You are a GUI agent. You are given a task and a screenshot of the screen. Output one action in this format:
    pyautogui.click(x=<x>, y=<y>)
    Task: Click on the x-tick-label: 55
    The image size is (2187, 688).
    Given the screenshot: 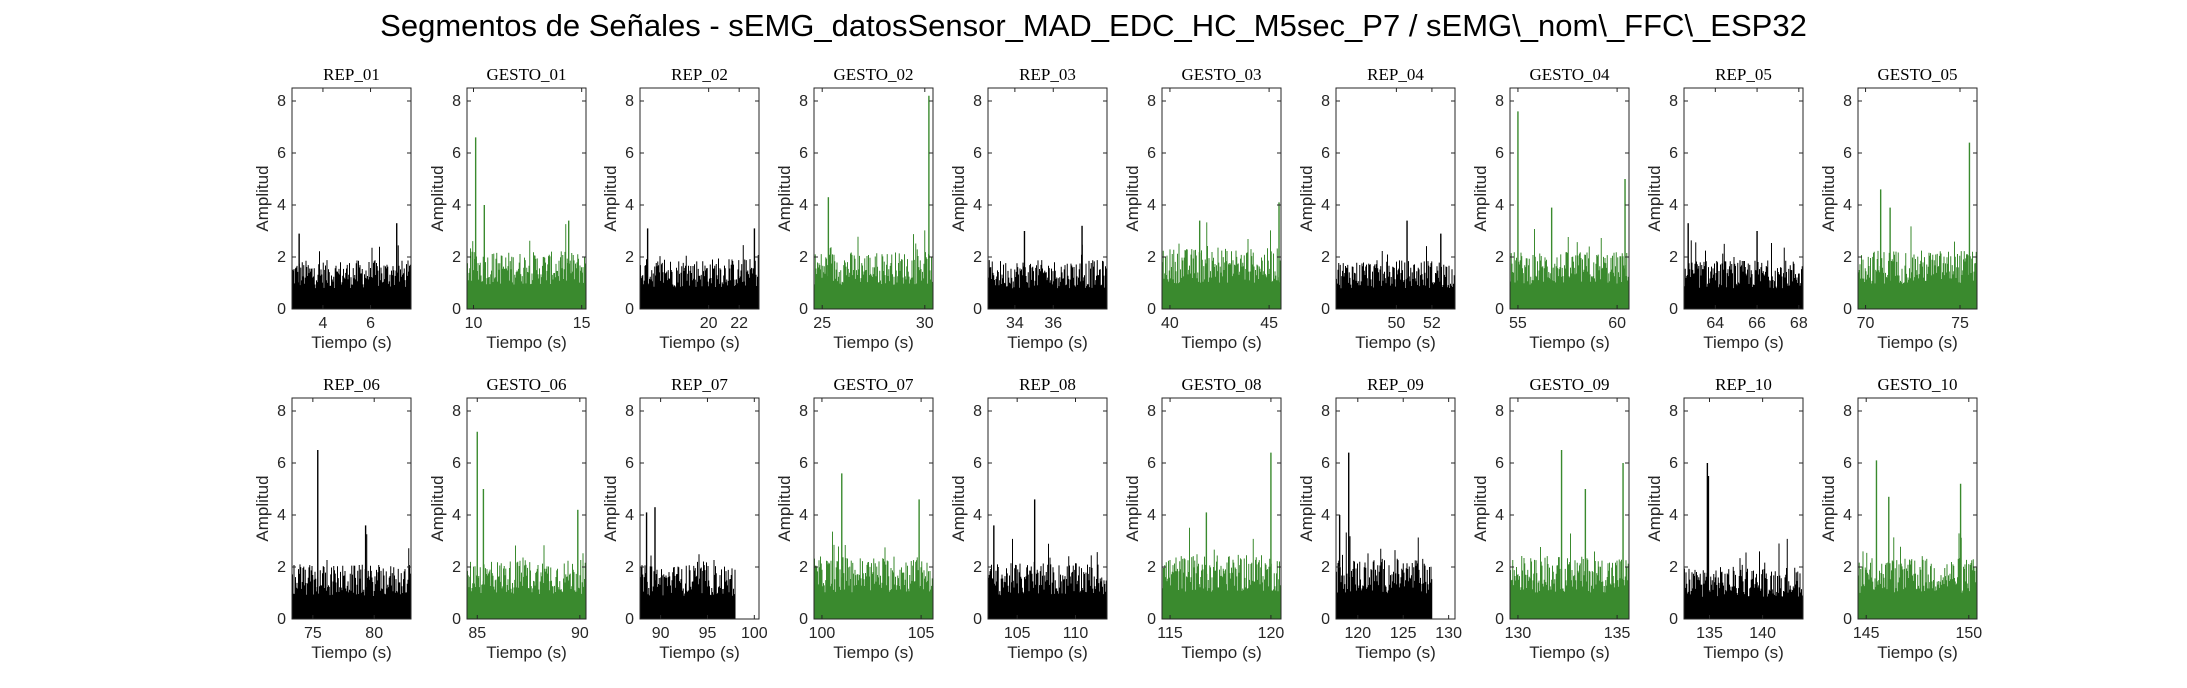 What is the action you would take?
    pyautogui.click(x=1518, y=323)
    